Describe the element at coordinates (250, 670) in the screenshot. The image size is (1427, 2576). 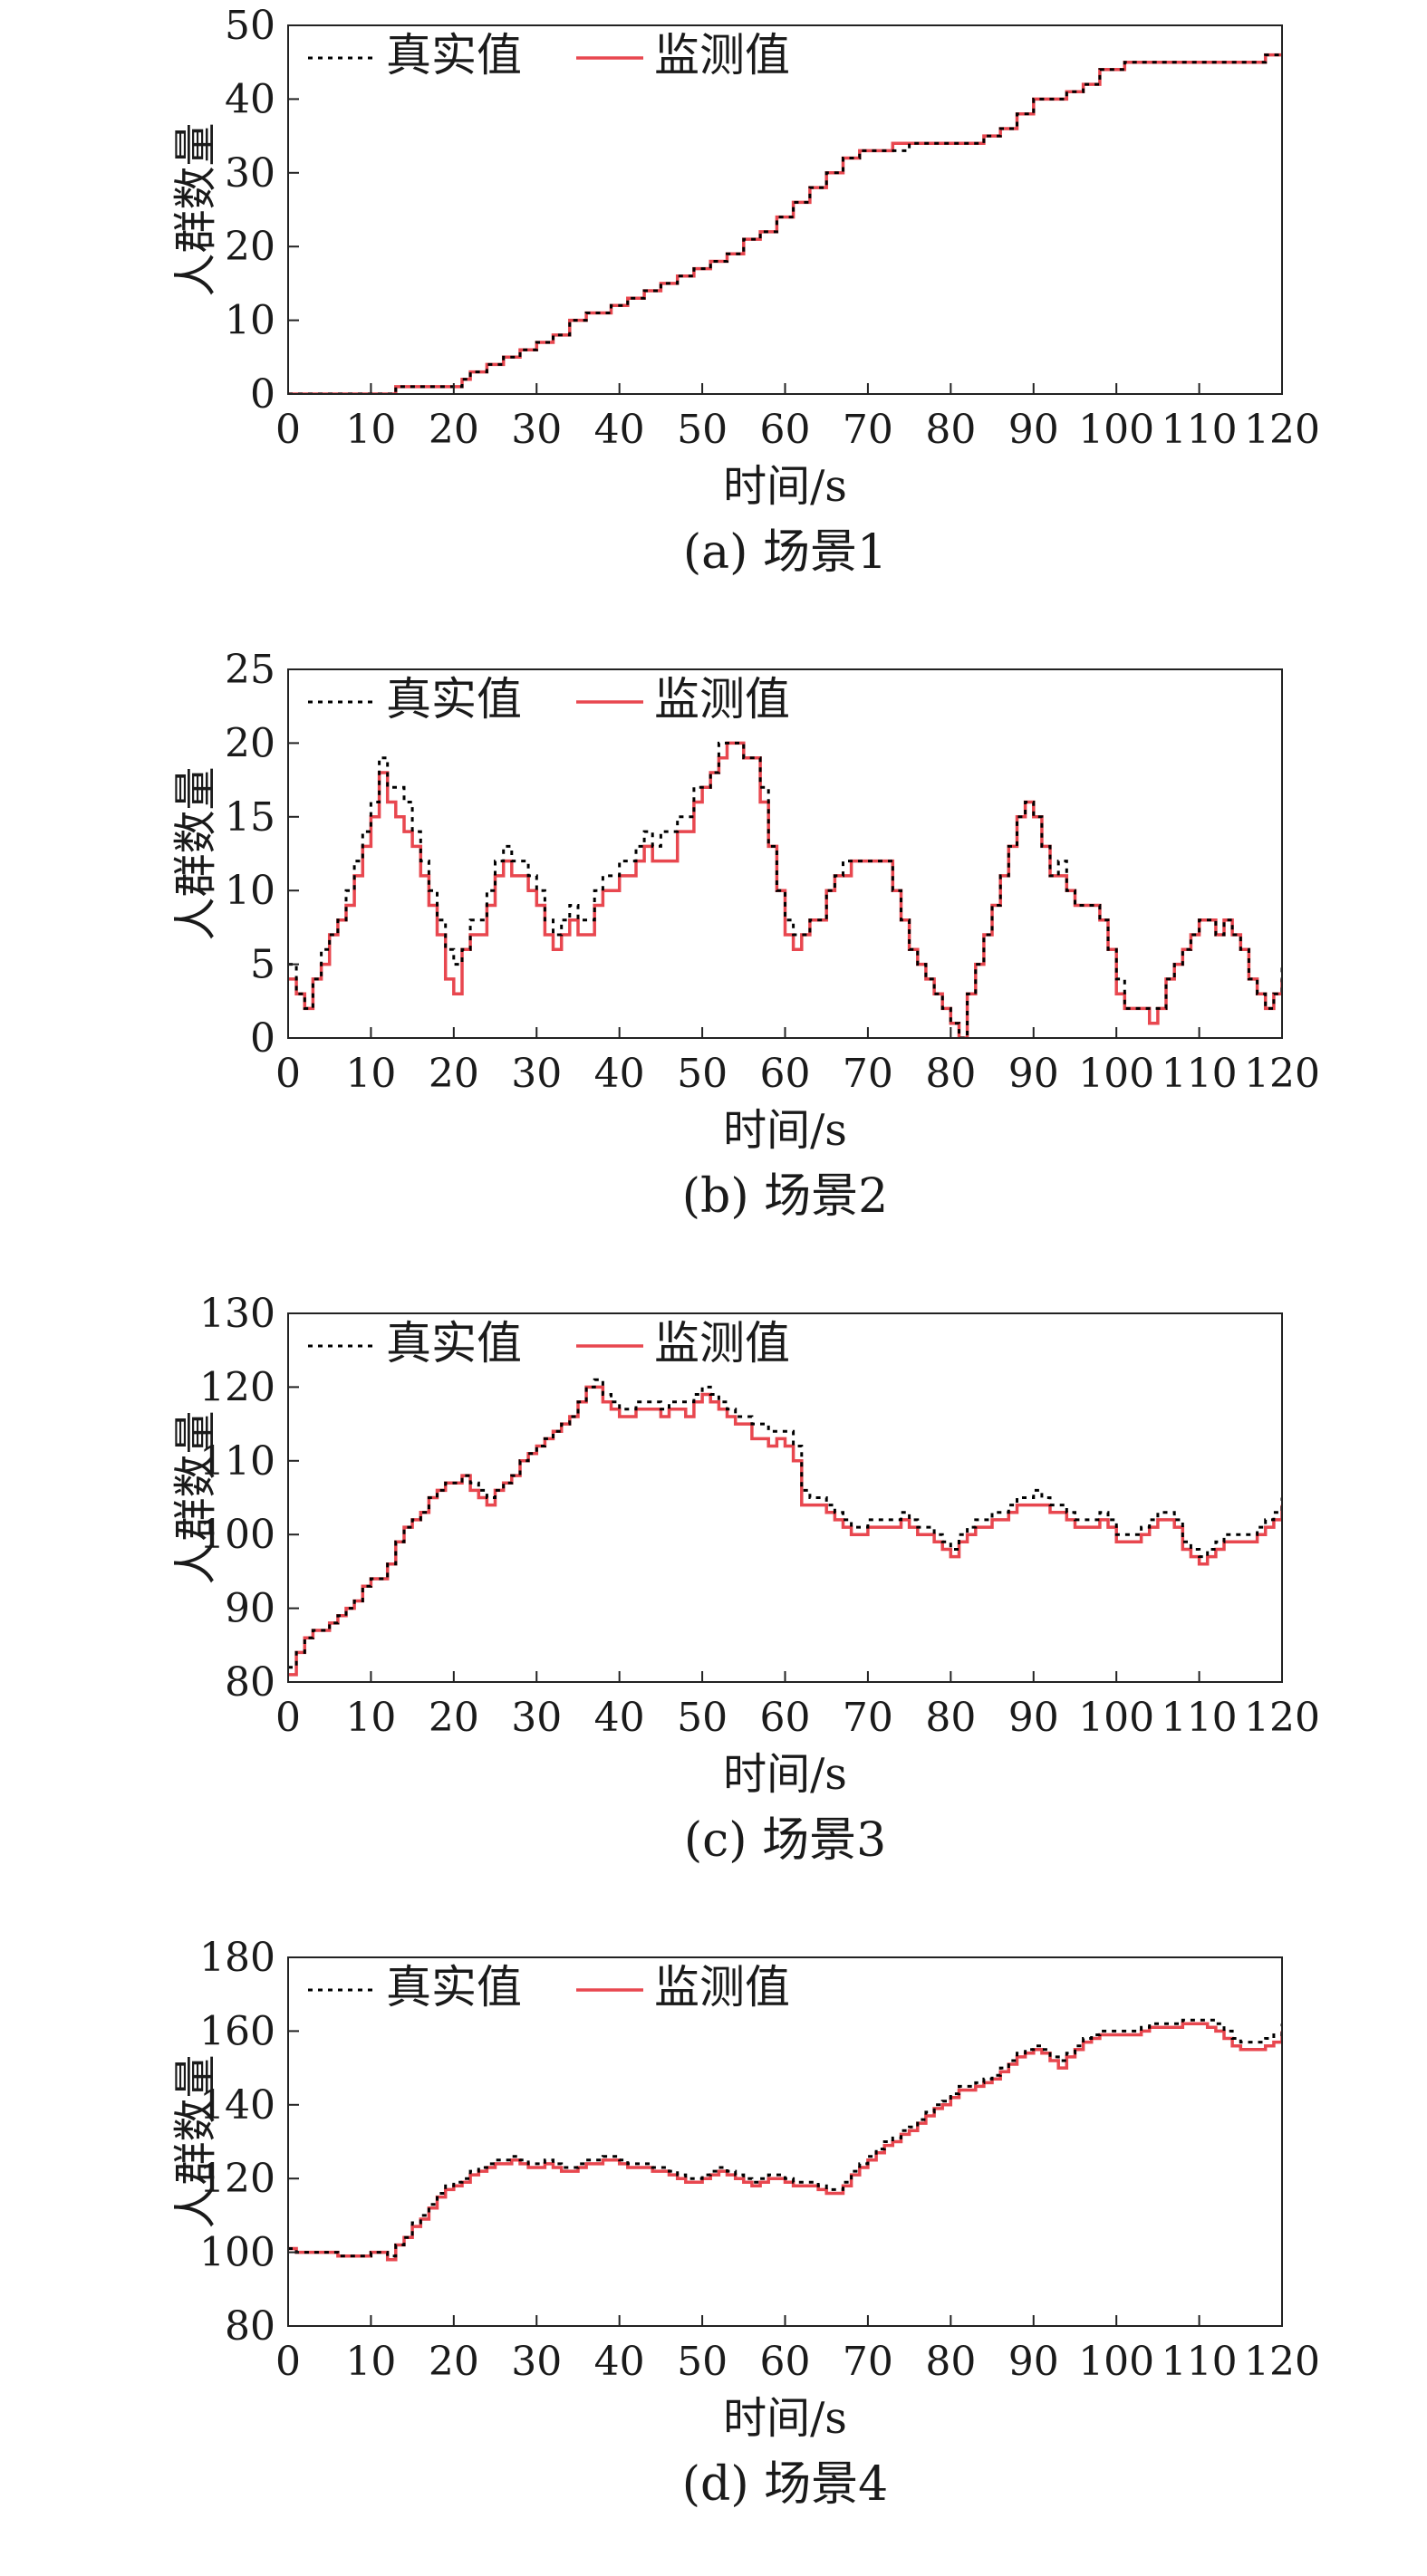
I see `y-tick-label: 25` at that location.